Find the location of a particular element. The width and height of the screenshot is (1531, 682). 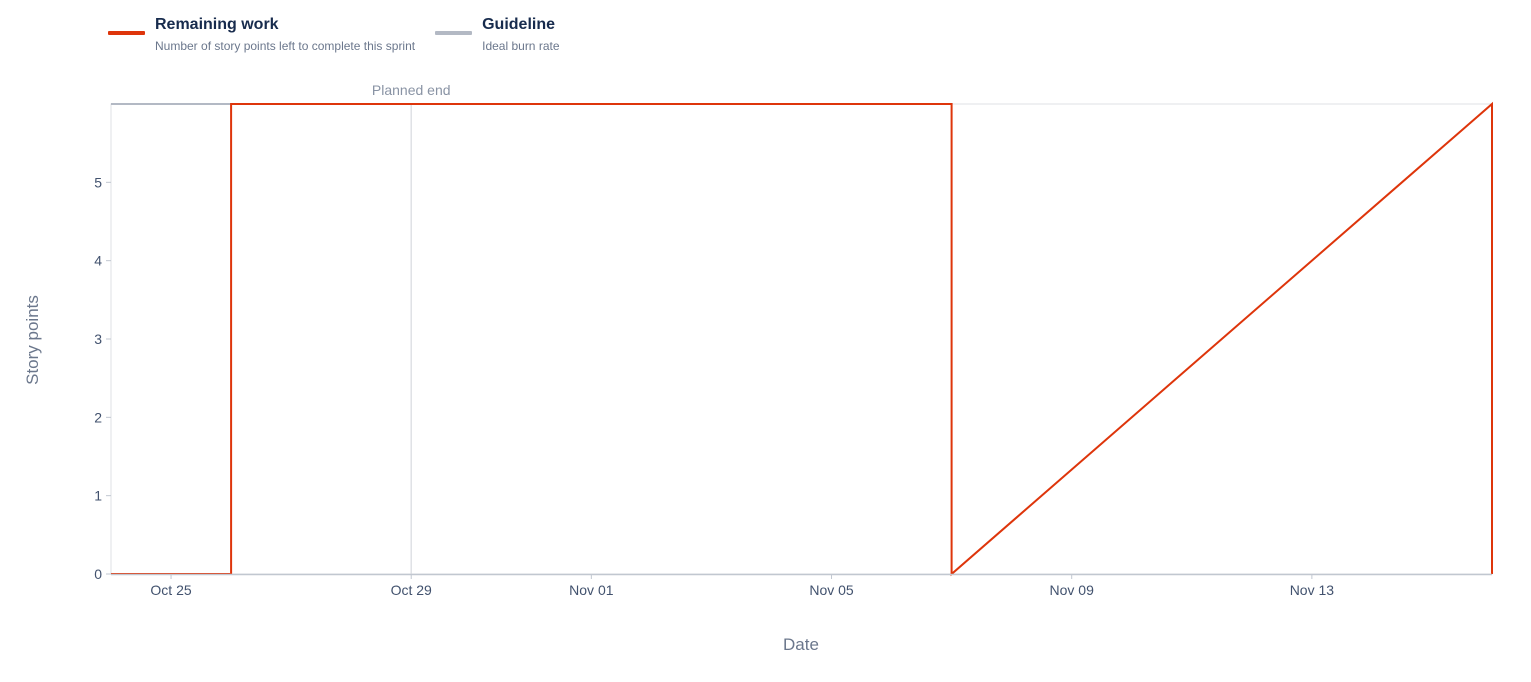

y-tick-label: 2 is located at coordinates (98, 417).